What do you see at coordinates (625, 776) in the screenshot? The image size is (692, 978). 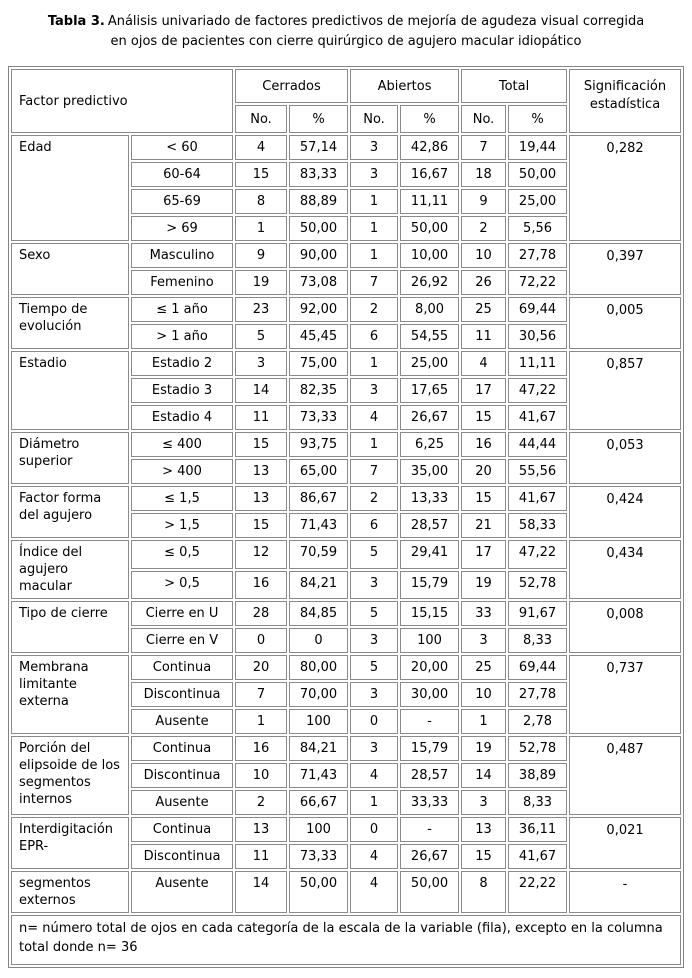 I see `sig-cell: 0,487` at bounding box center [625, 776].